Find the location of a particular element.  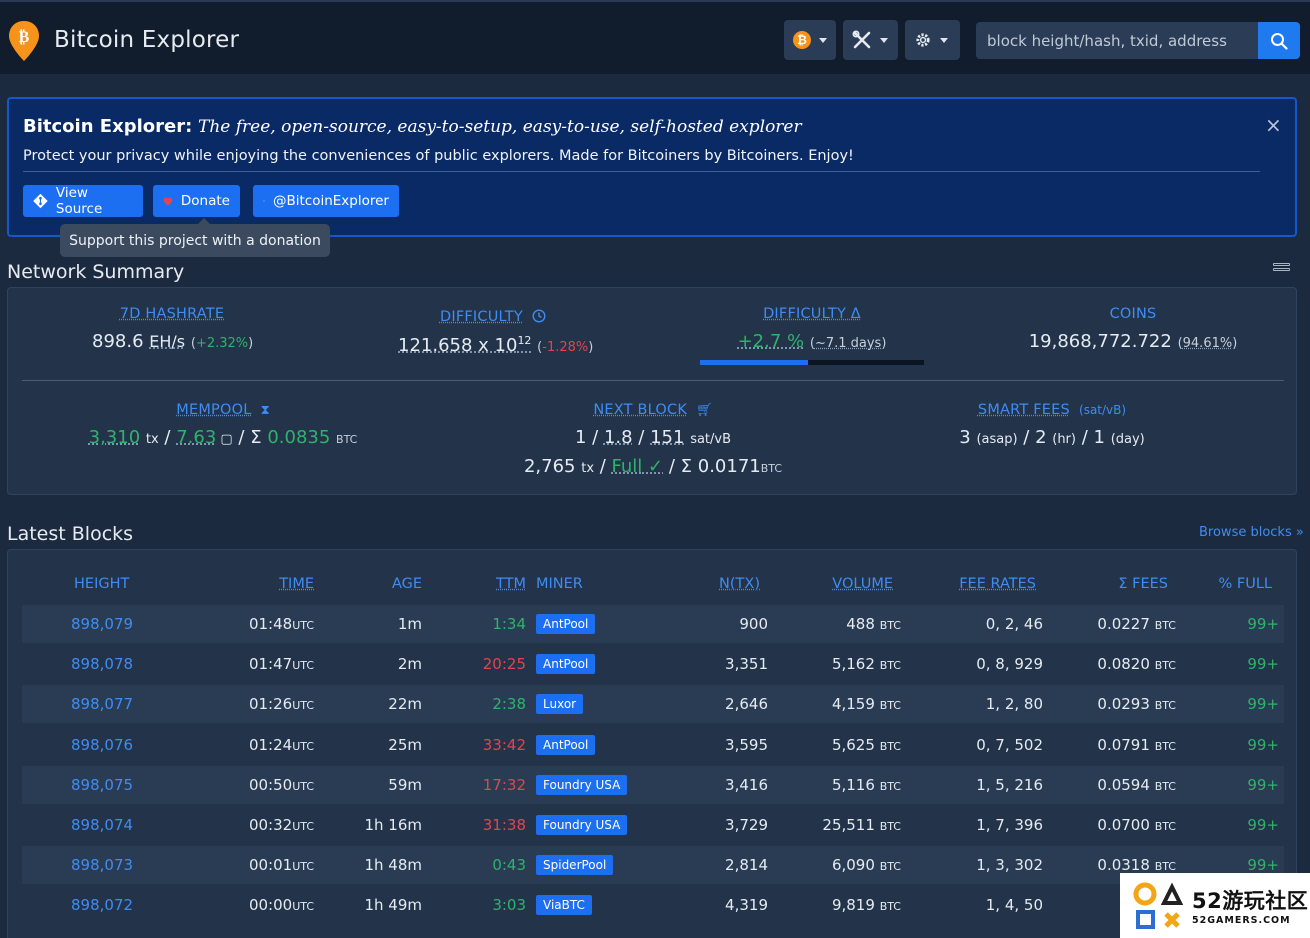

stat-difficulty-delta: DIFFICULTY Δ +2.7 % (~7.1 days) is located at coordinates (812, 329).